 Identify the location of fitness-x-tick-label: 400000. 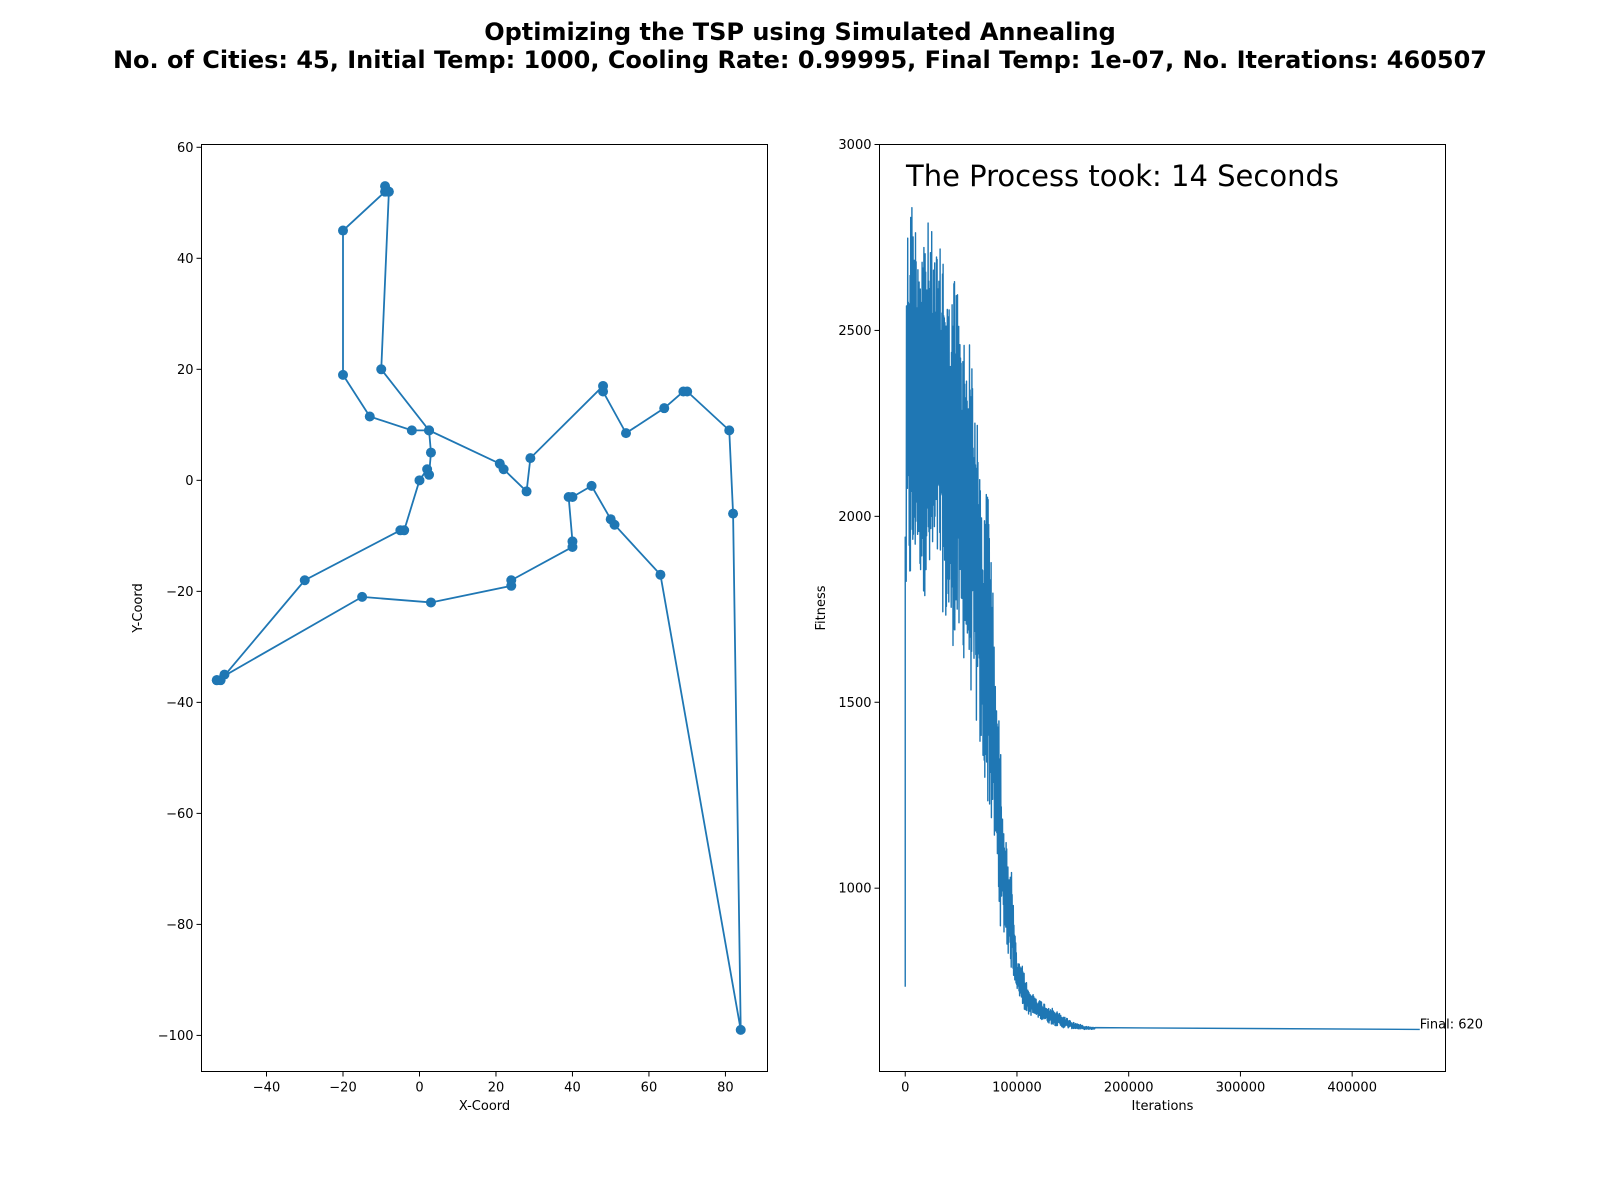
(1352, 1088).